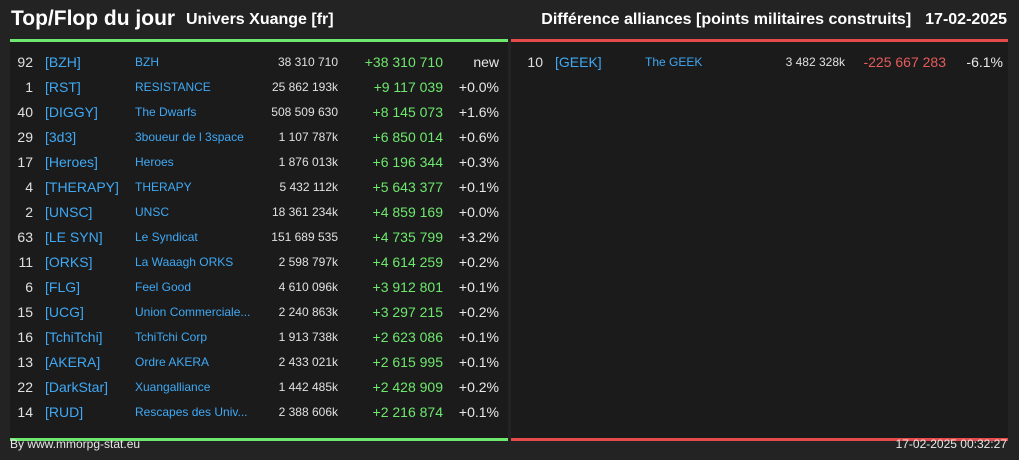 Image resolution: width=1019 pixels, height=460 pixels. Describe the element at coordinates (478, 162) in the screenshot. I see `alliance-pct: +0.3%` at that location.